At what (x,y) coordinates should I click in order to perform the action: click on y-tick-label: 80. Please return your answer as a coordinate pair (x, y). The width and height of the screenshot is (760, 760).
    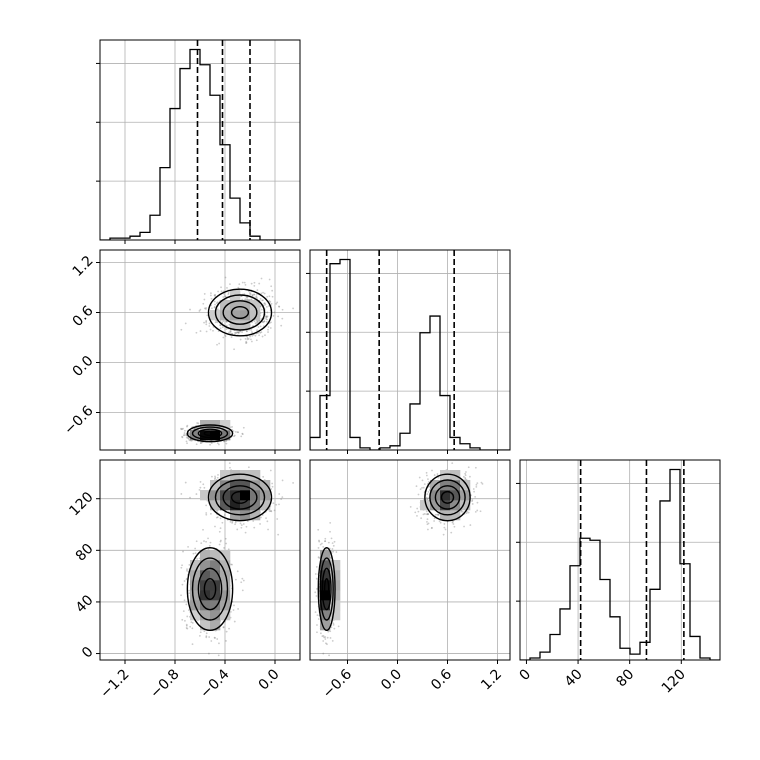
    Looking at the image, I should click on (85, 553).